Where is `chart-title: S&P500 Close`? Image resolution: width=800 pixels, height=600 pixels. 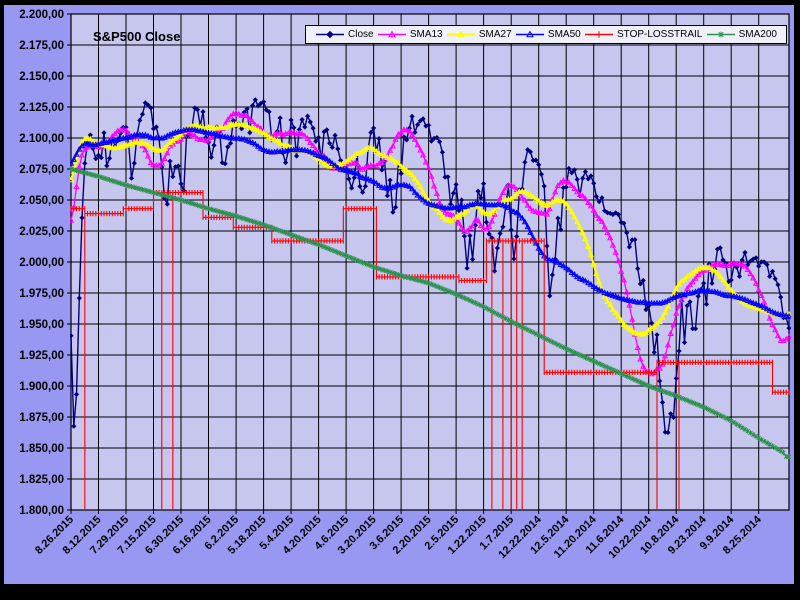 chart-title: S&P500 Close is located at coordinates (137, 36).